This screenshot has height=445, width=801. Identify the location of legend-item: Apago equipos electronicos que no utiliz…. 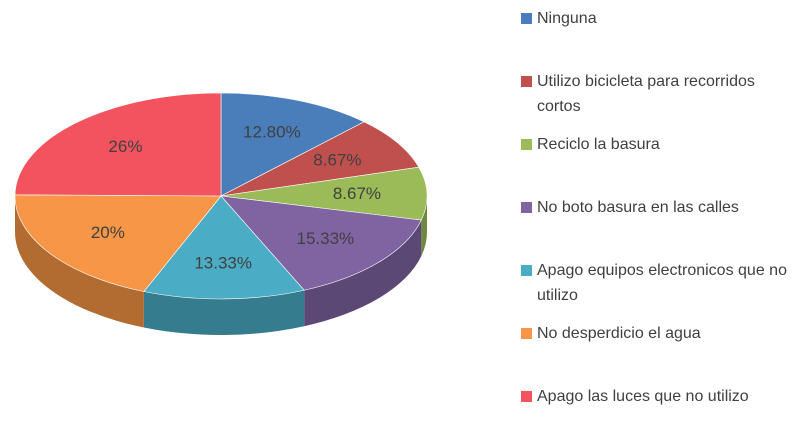
(658, 283).